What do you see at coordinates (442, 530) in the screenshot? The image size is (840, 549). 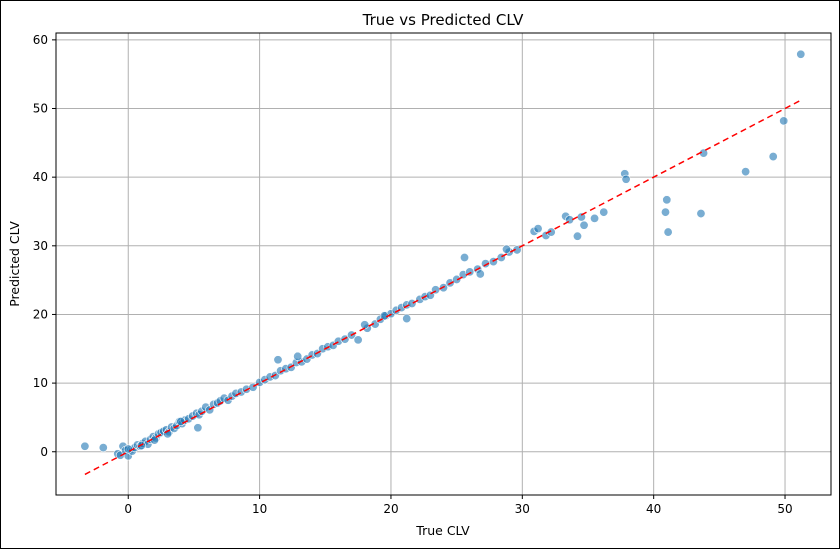 I see `x-axis-label: True CLV` at bounding box center [442, 530].